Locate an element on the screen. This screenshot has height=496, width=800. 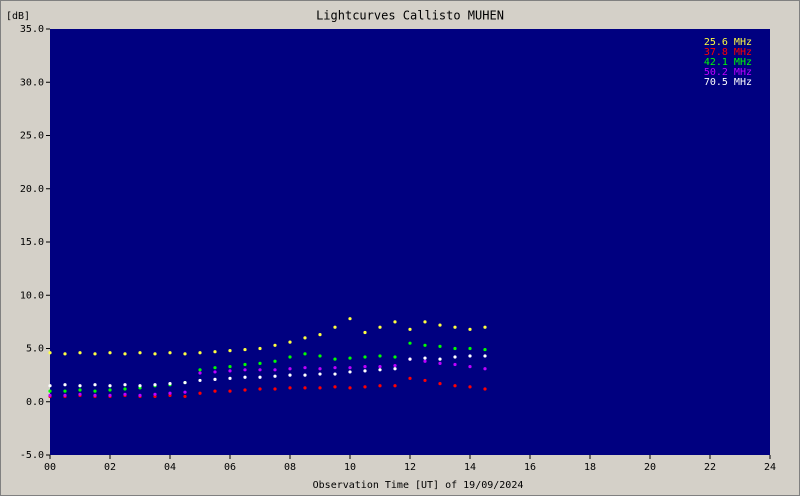
x-tick-label: 02 is located at coordinates (110, 467).